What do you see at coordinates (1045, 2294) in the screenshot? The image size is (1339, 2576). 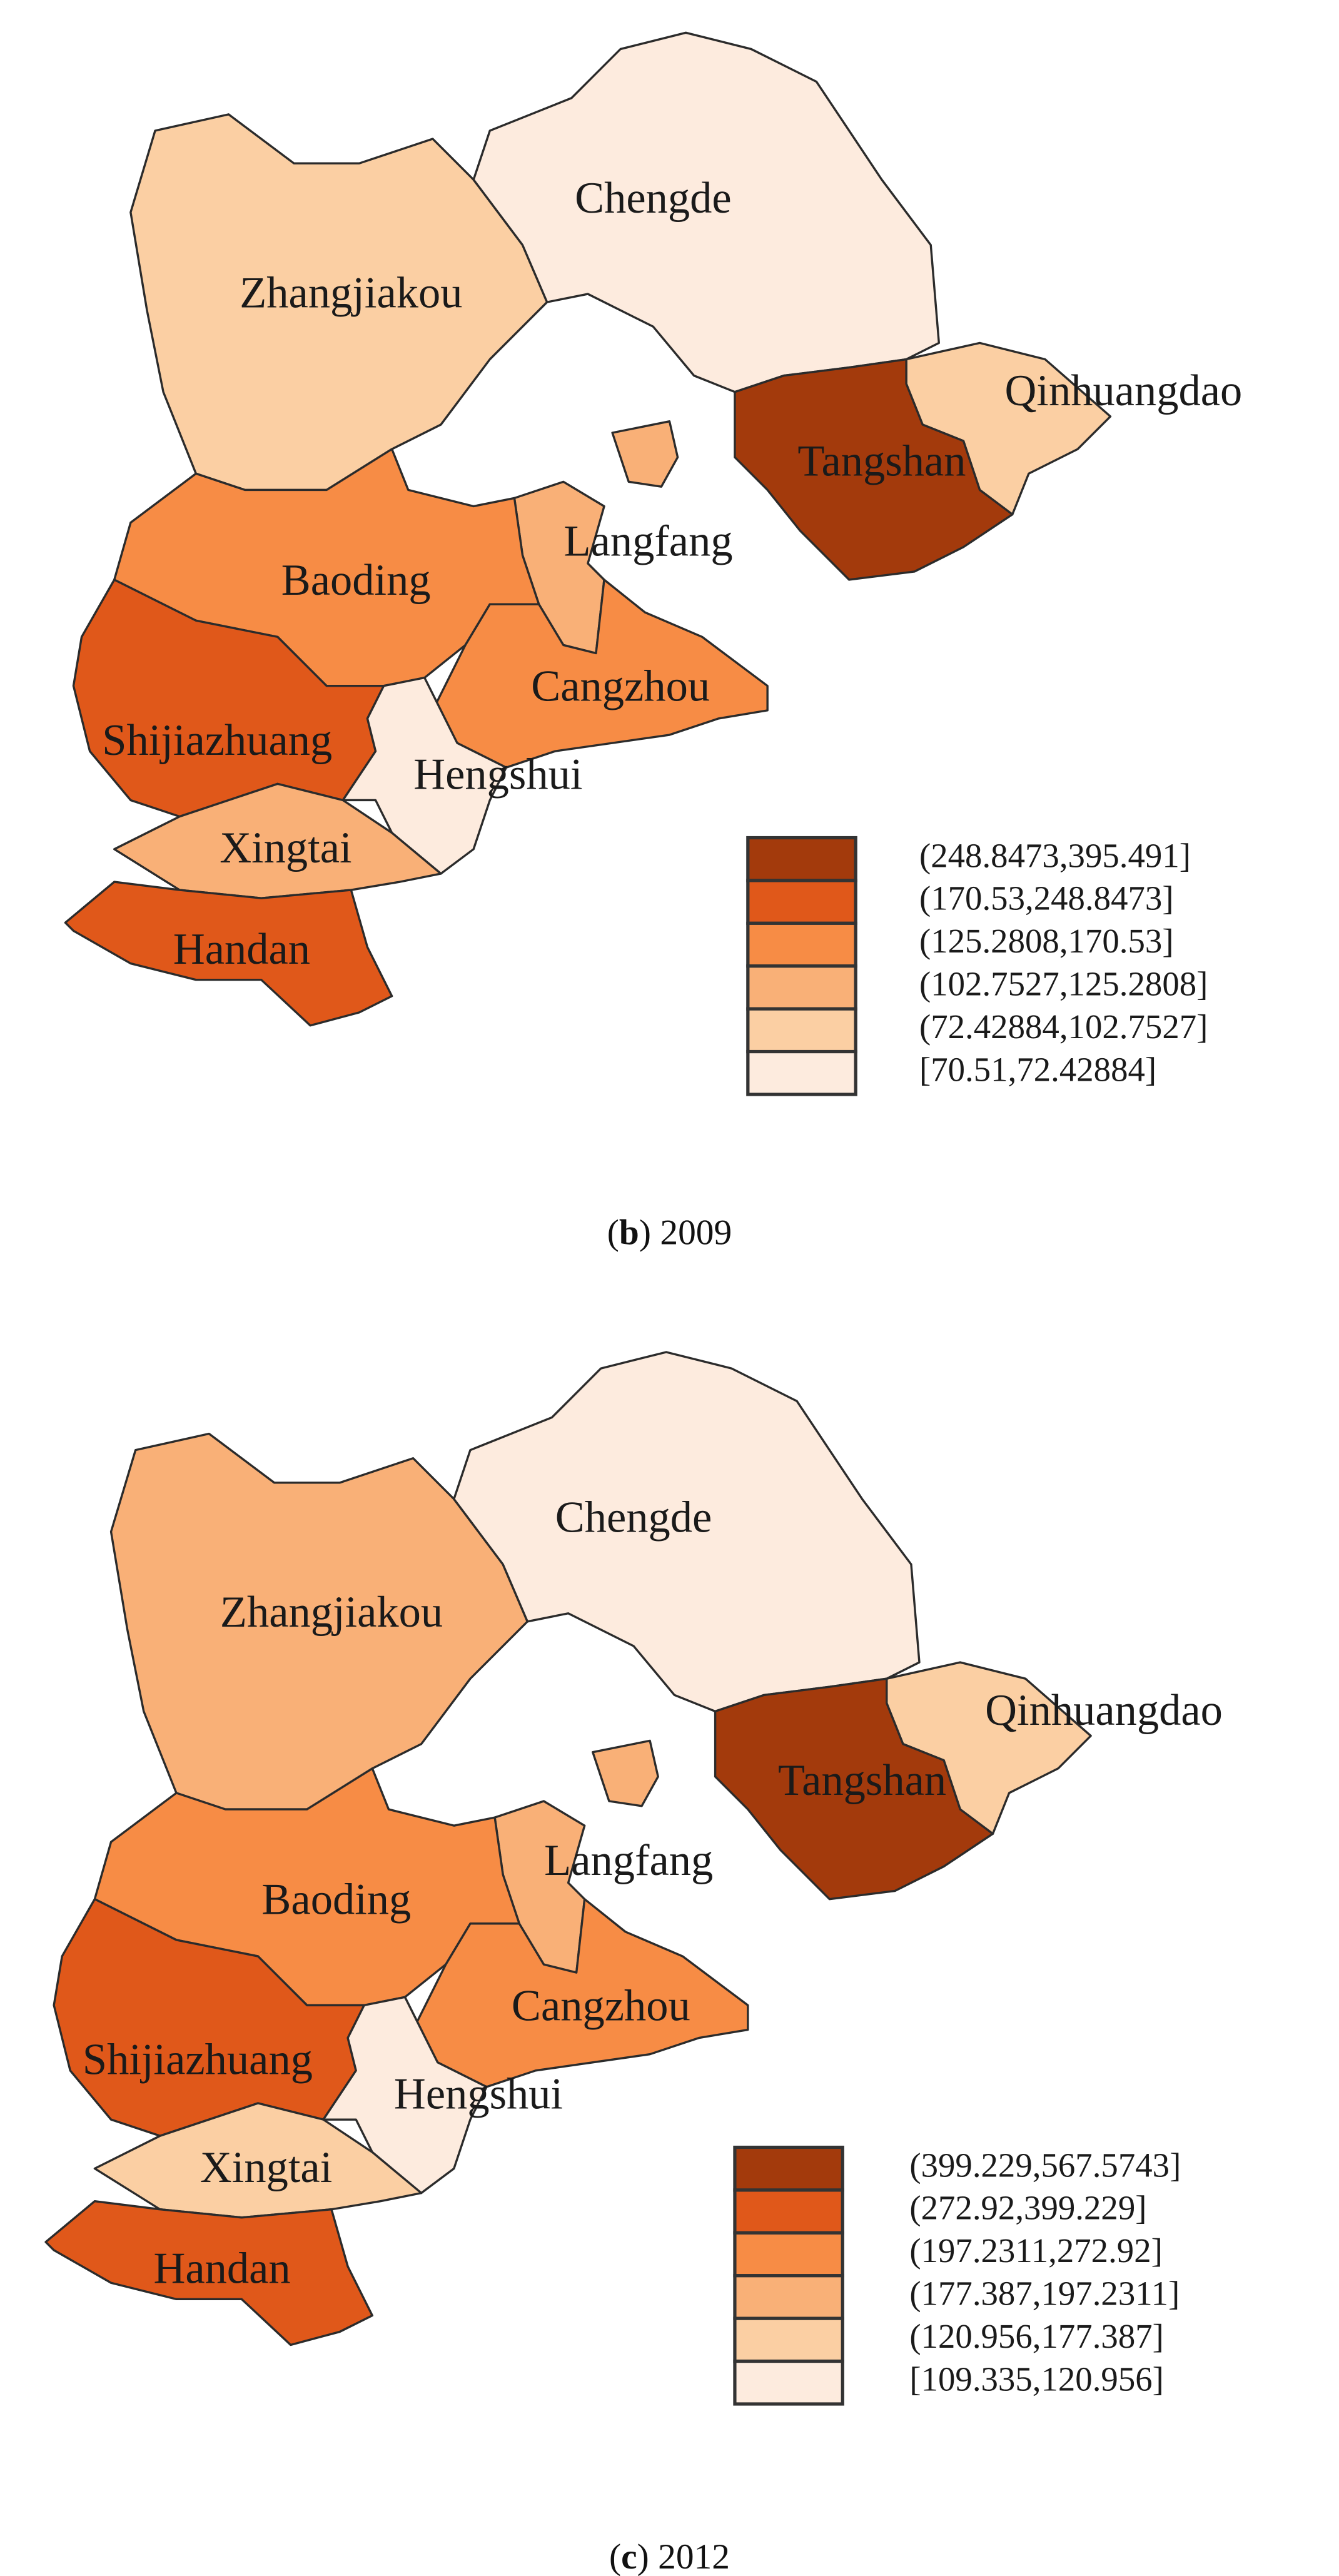 I see `legend-label: (177.387,197.2311]` at bounding box center [1045, 2294].